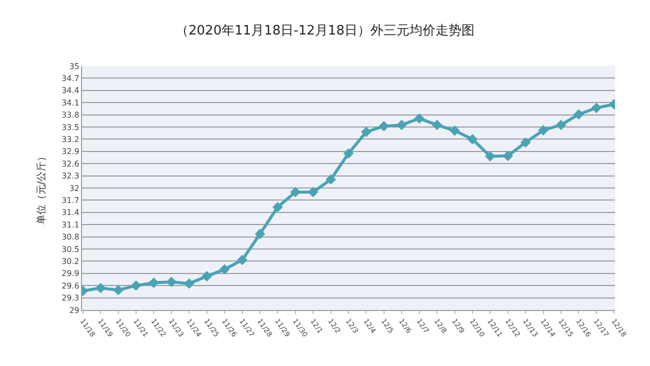 This screenshot has height=366, width=650. What do you see at coordinates (71, 237) in the screenshot?
I see `y-tick-label: 30.8` at bounding box center [71, 237].